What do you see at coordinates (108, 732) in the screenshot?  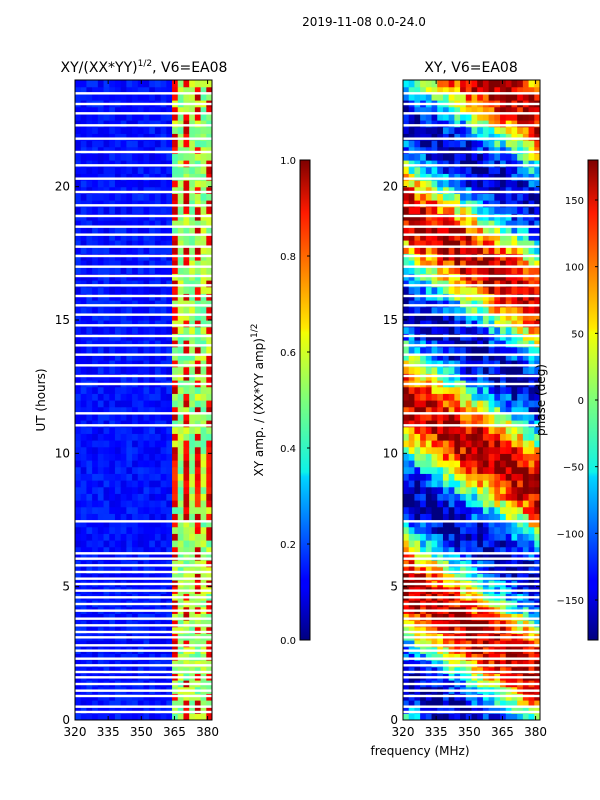 I see `amplitude-x-tick-label: 335` at bounding box center [108, 732].